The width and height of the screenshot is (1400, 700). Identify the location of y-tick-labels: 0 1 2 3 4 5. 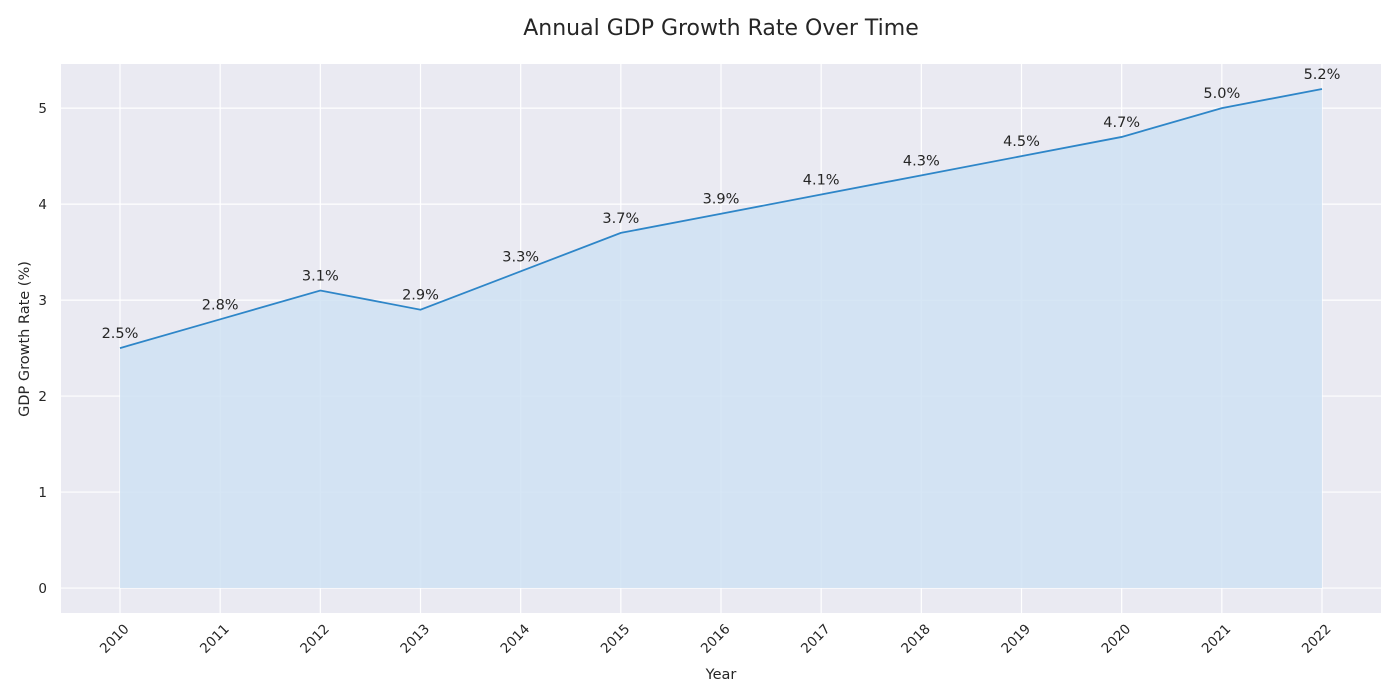
(42, 349).